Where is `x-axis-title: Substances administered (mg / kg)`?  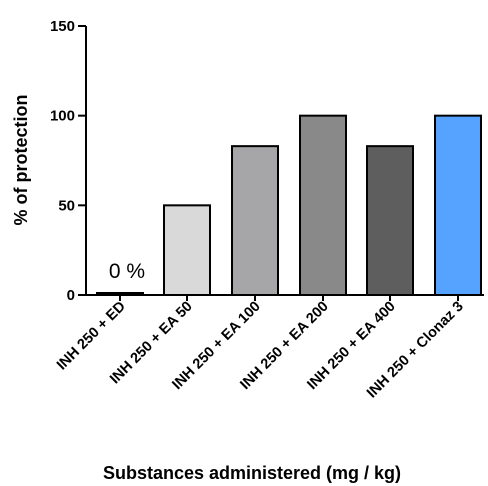
x-axis-title: Substances administered (mg / kg) is located at coordinates (252, 473).